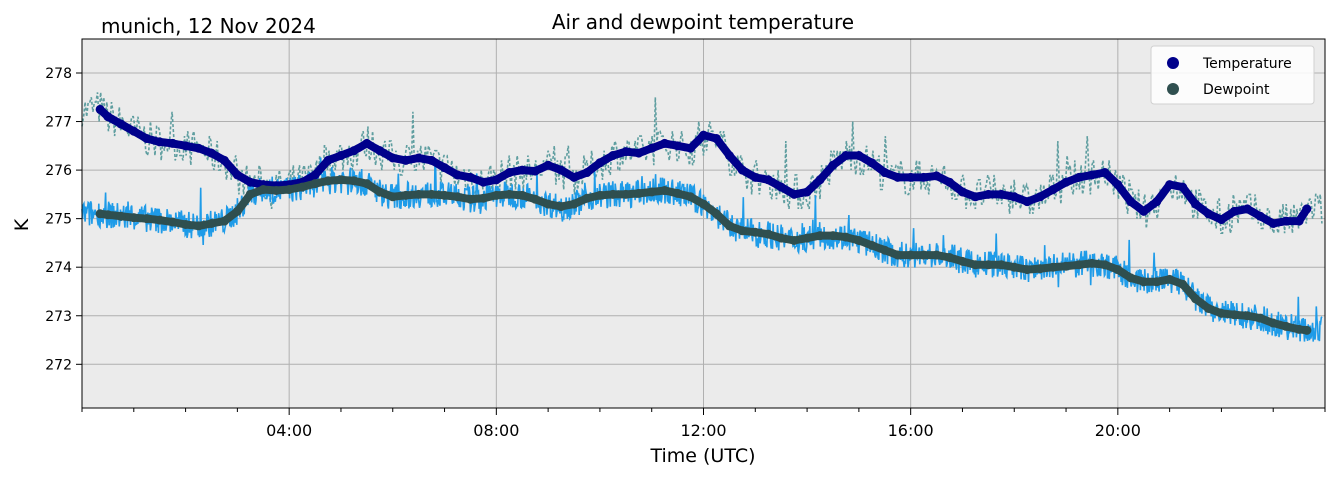  Describe the element at coordinates (58, 171) in the screenshot. I see `y-tick-label: 276` at that location.